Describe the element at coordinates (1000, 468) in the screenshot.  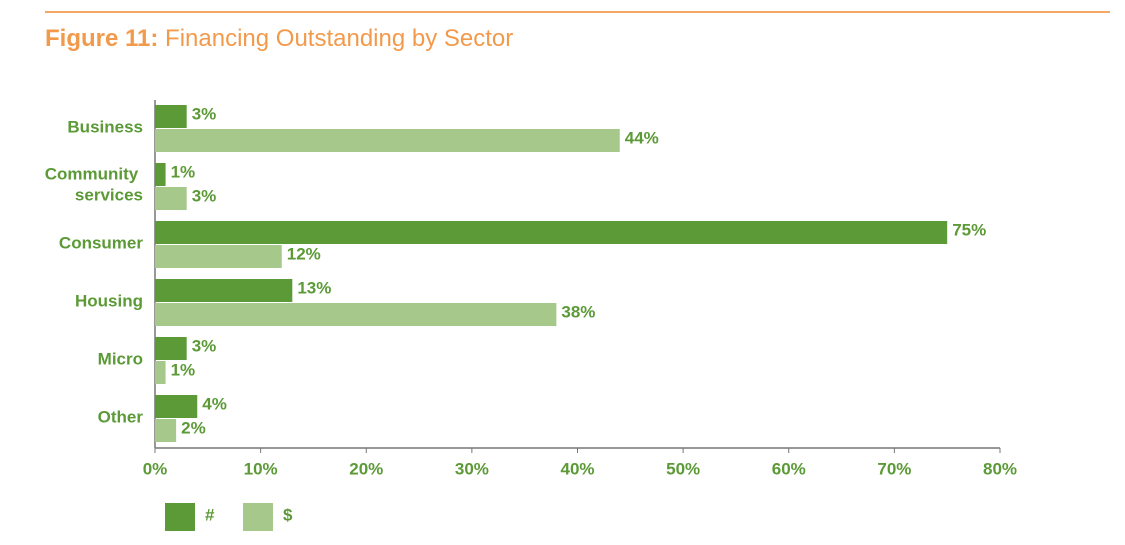
I see `x-tick-label: 80%` at that location.